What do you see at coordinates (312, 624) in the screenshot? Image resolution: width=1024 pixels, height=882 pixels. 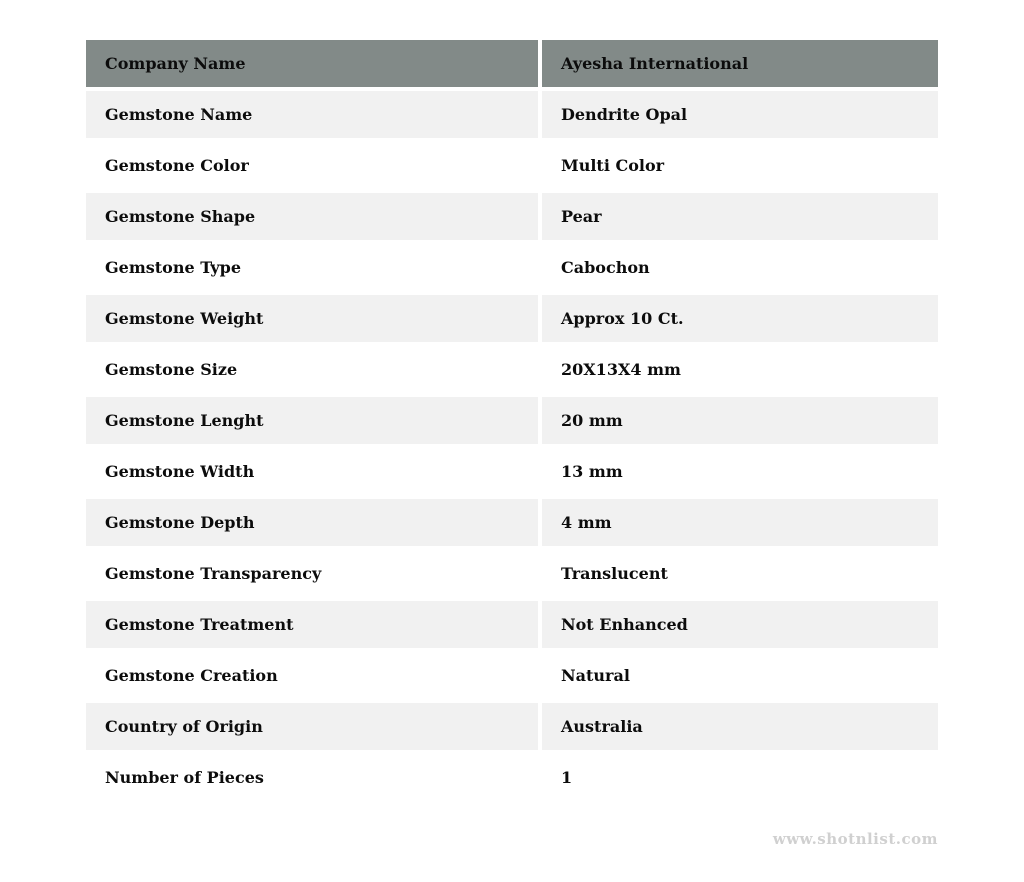 I see `spec-label: Gemstone Treatment` at bounding box center [312, 624].